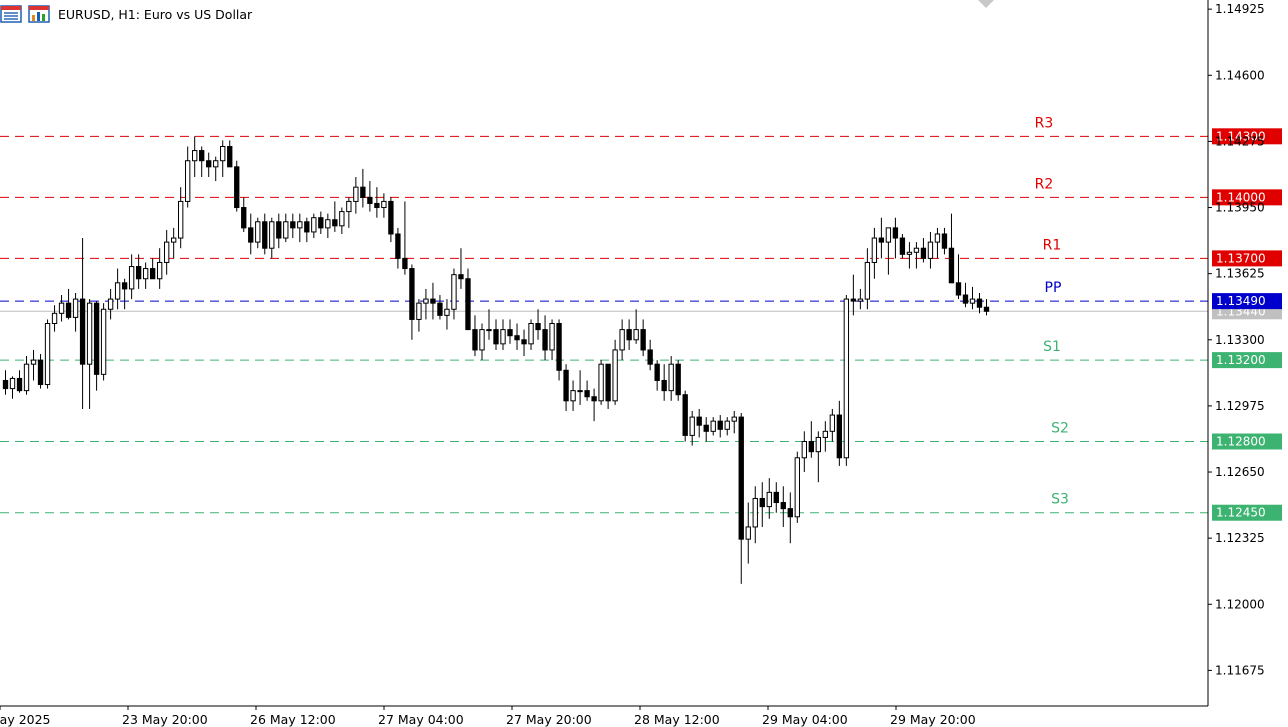 The width and height of the screenshot is (1288, 727). What do you see at coordinates (1240, 472) in the screenshot?
I see `y-tick-label: 1.12650` at bounding box center [1240, 472].